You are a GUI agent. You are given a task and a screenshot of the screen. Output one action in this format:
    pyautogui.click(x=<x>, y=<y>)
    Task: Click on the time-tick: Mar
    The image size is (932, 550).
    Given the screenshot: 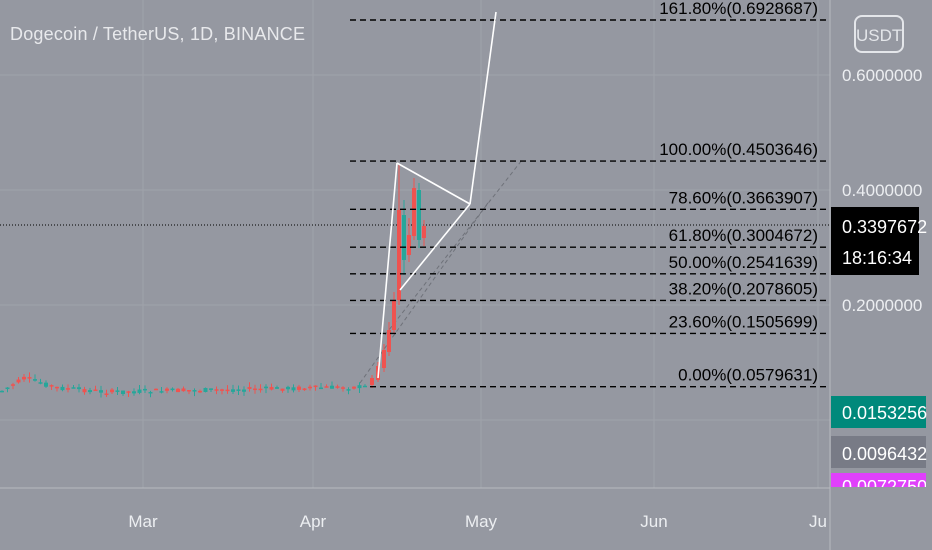 What is the action you would take?
    pyautogui.click(x=143, y=521)
    